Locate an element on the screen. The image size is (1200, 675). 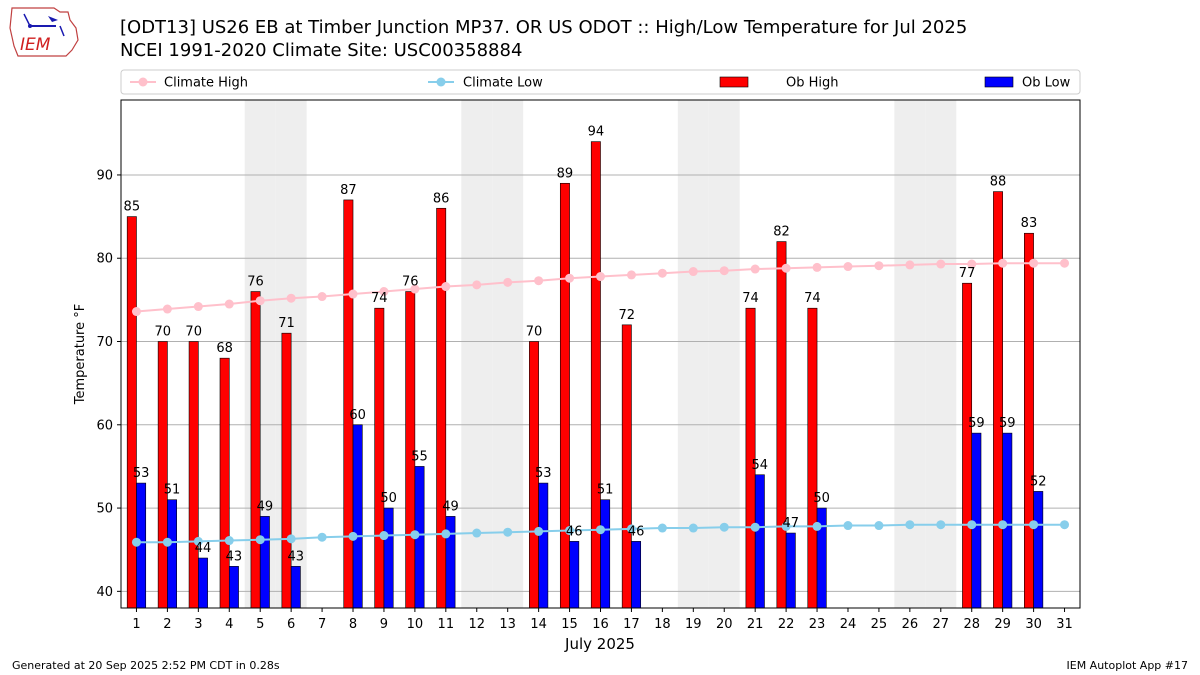
x-tick-label-19: 19 is located at coordinates (693, 624).